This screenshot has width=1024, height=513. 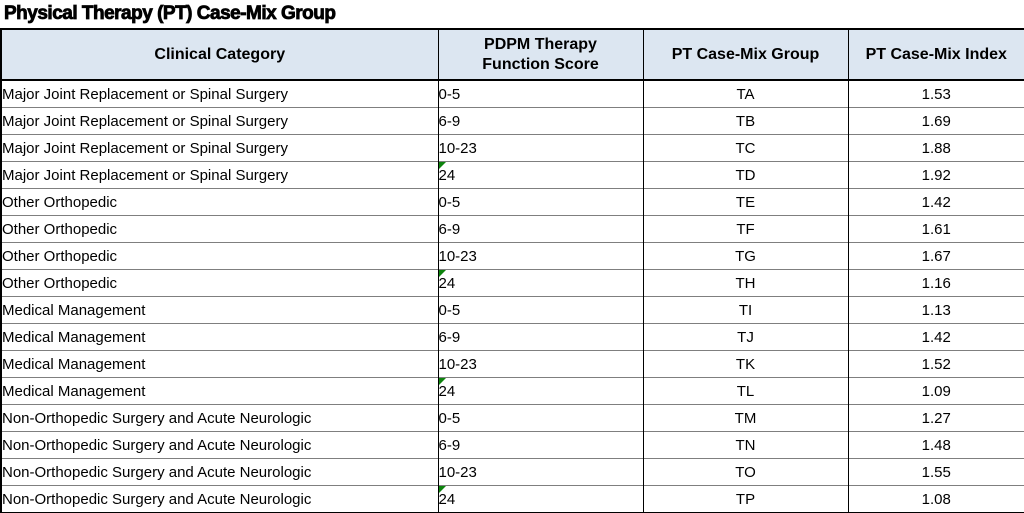 I want to click on case-mix-group-cell: TN, so click(x=745, y=445).